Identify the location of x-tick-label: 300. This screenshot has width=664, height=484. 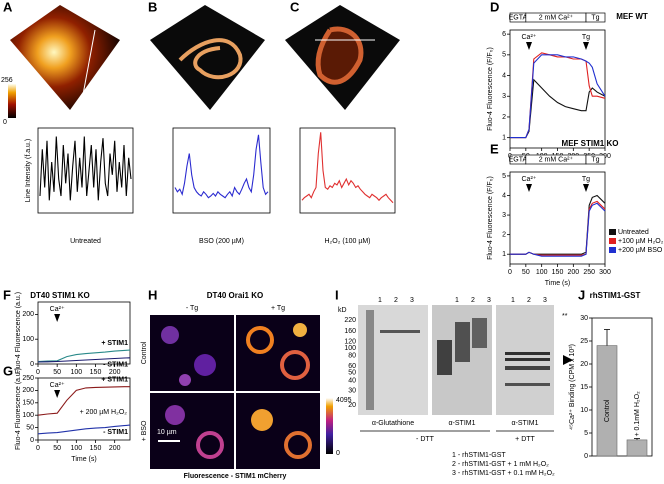
(605, 272).